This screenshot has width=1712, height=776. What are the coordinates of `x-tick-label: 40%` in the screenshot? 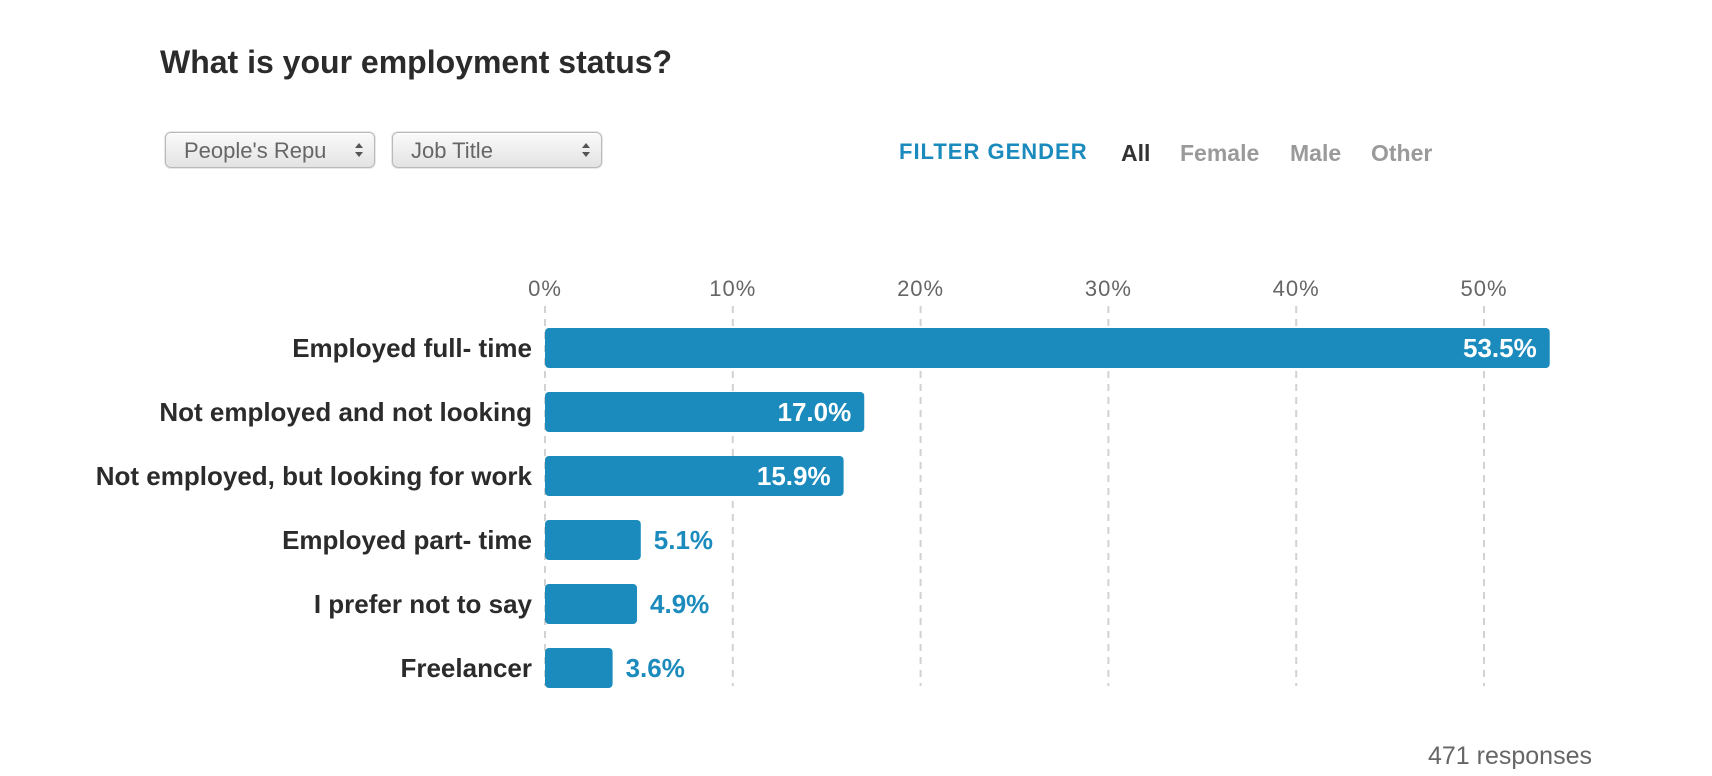 It's located at (1296, 288).